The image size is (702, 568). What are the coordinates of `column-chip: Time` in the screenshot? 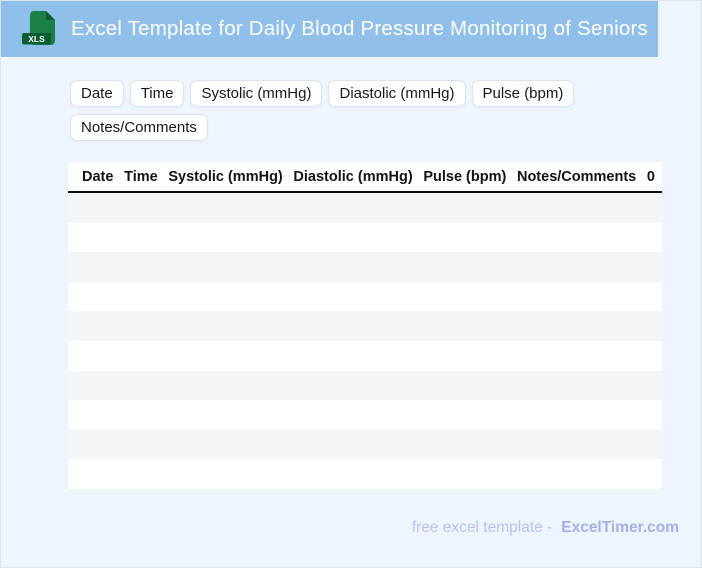 It's located at (157, 93).